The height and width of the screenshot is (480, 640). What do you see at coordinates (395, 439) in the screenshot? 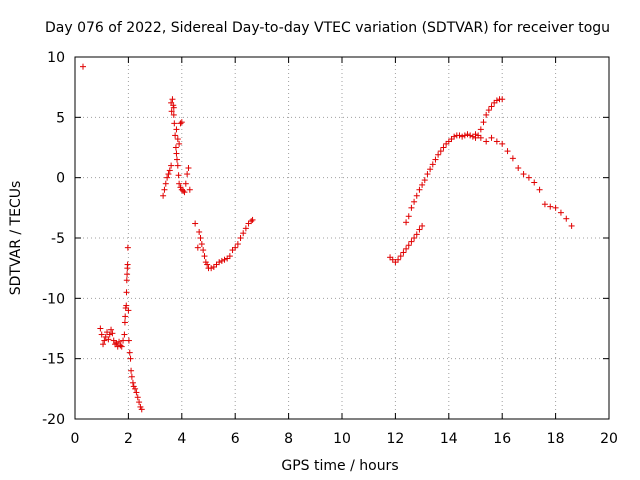
I see `x-tick-label: 12` at bounding box center [395, 439].